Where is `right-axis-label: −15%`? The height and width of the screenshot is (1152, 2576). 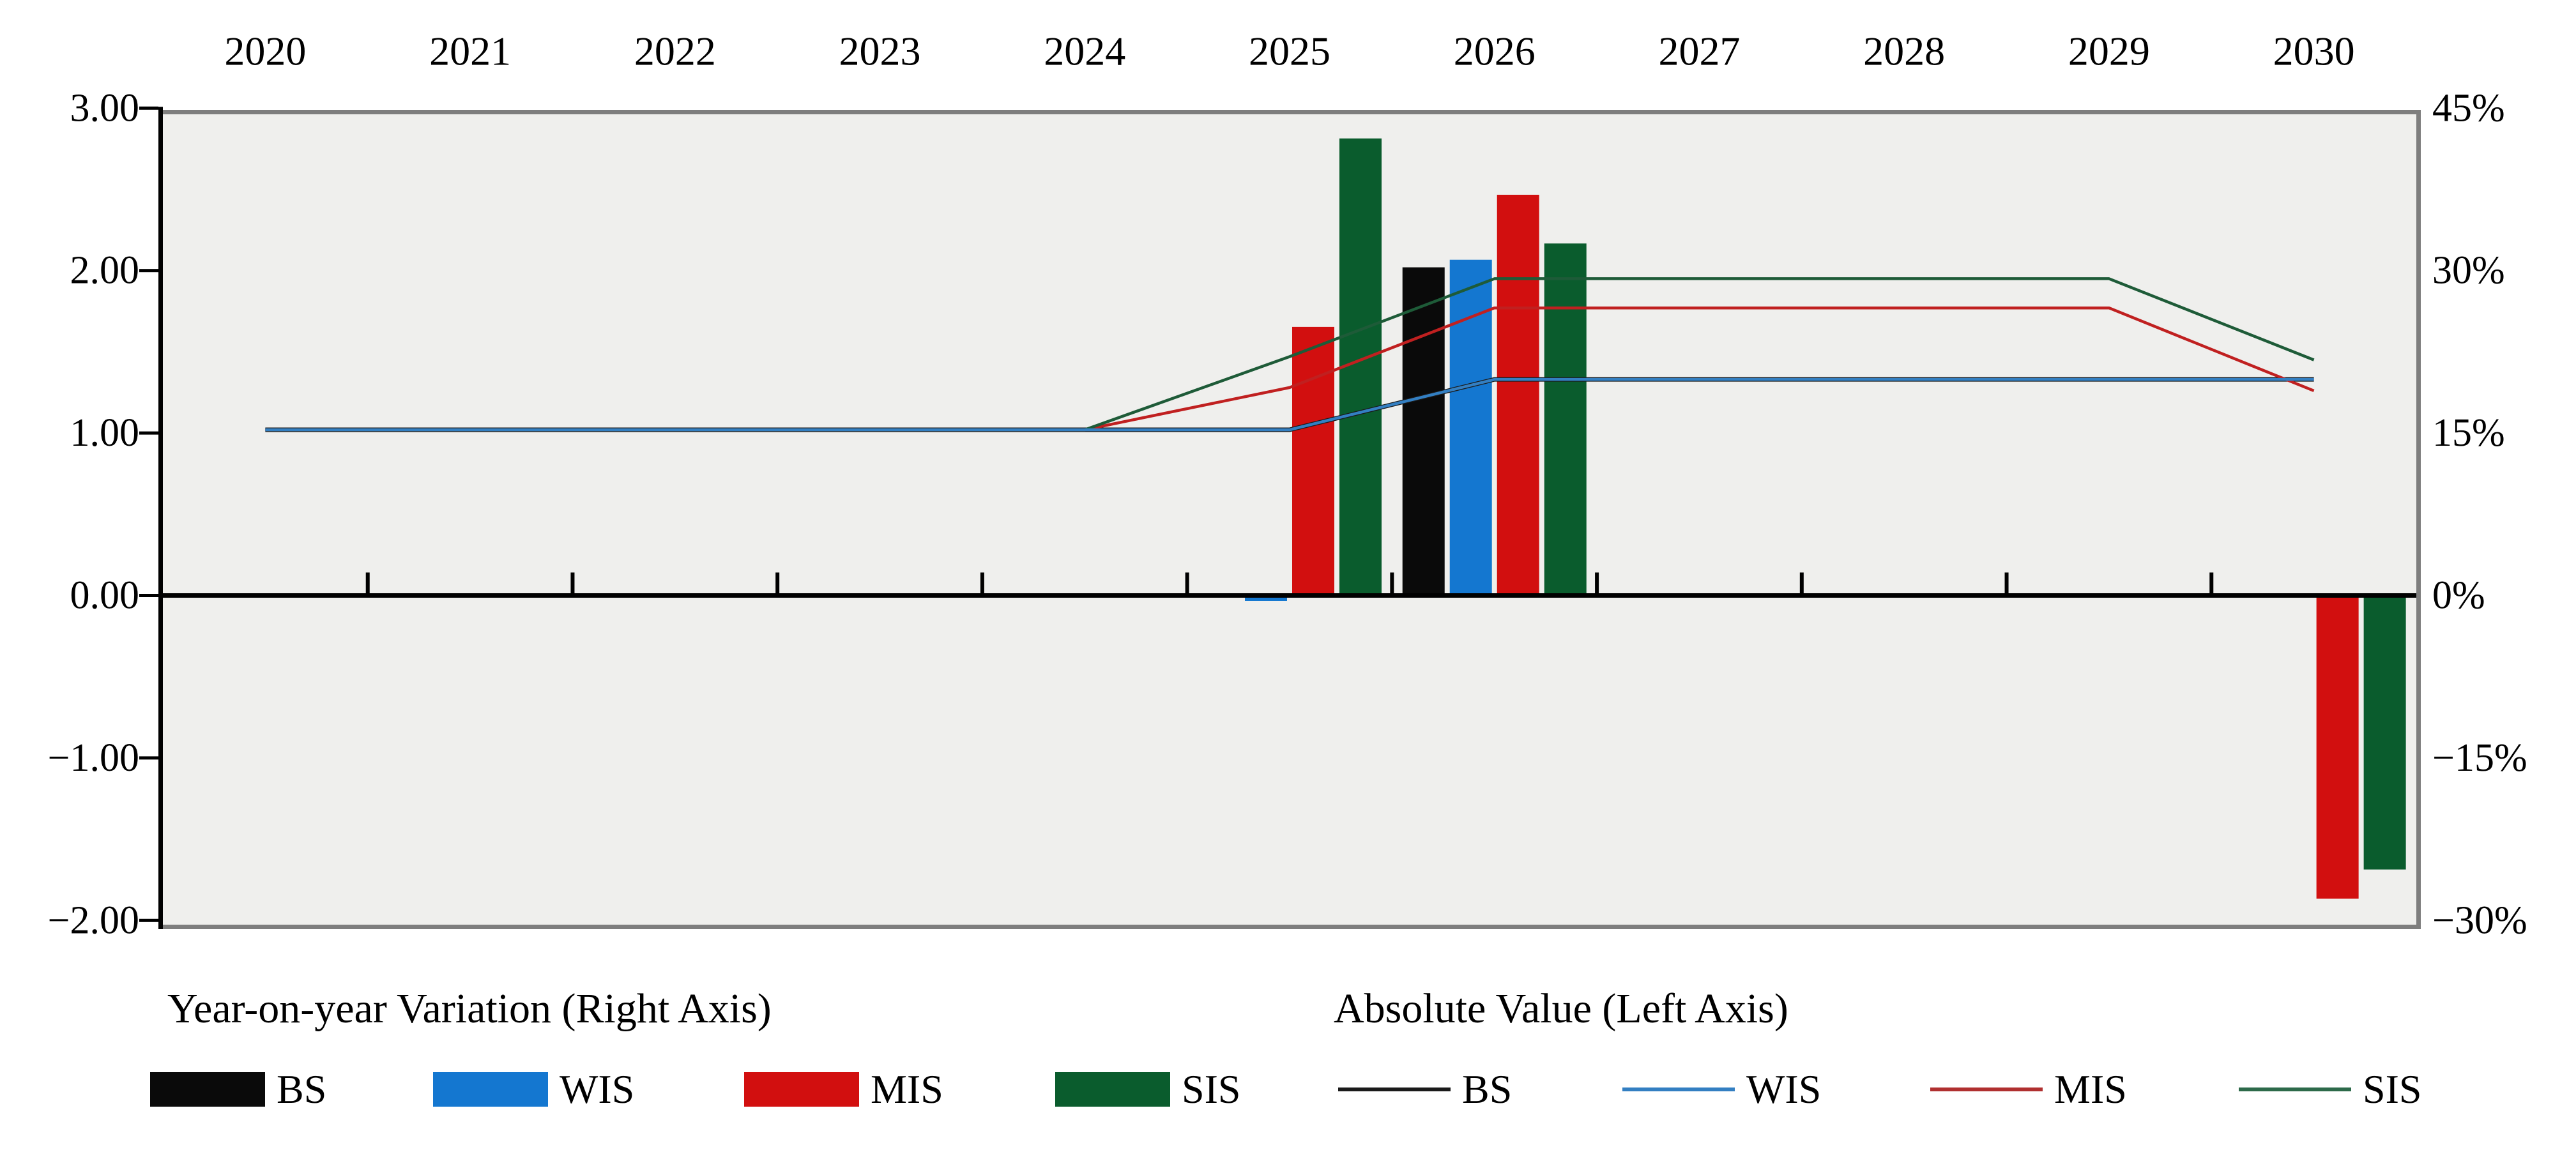 right-axis-label: −15% is located at coordinates (2479, 758).